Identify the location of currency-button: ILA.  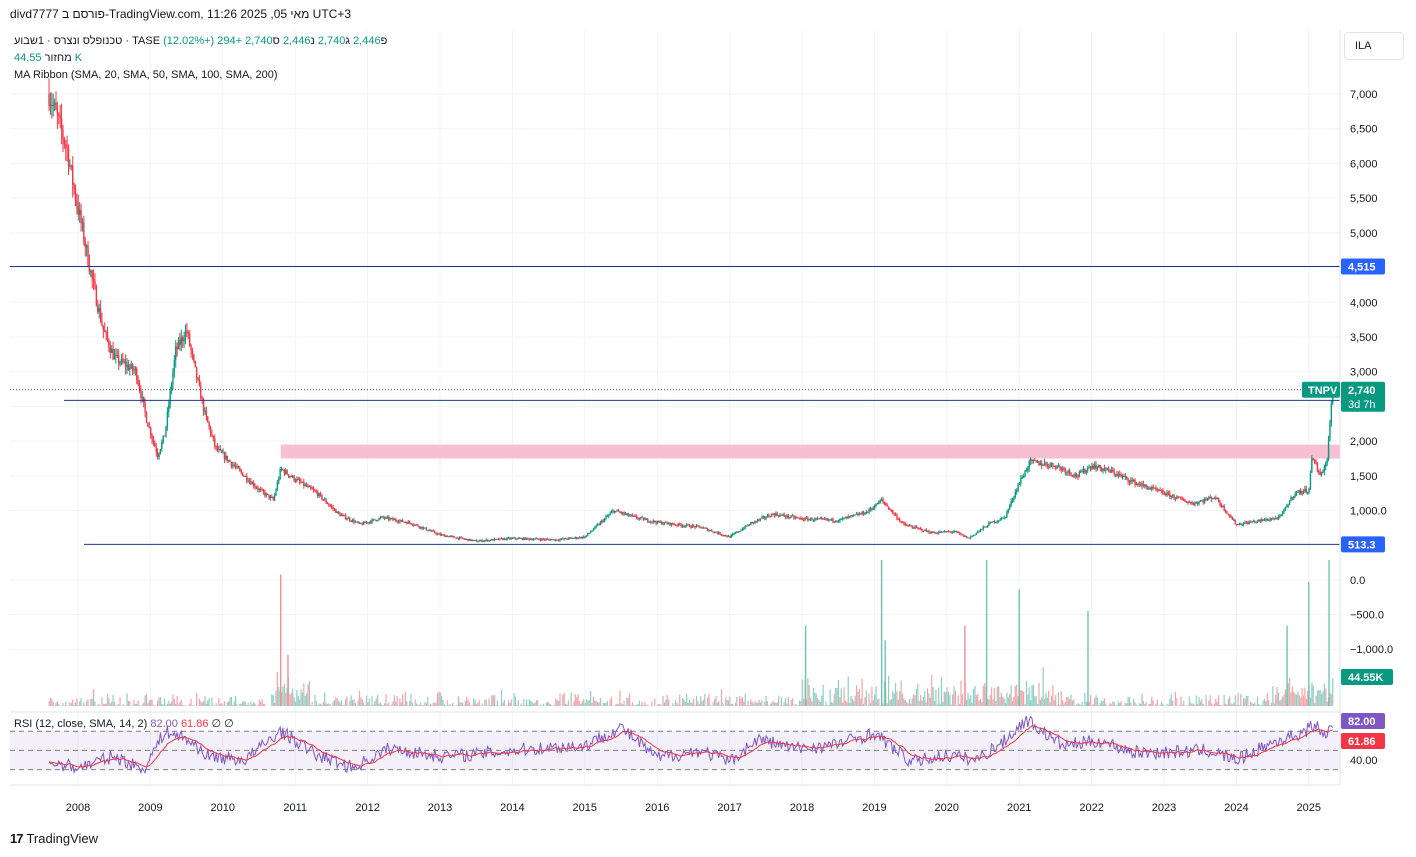
(1374, 46).